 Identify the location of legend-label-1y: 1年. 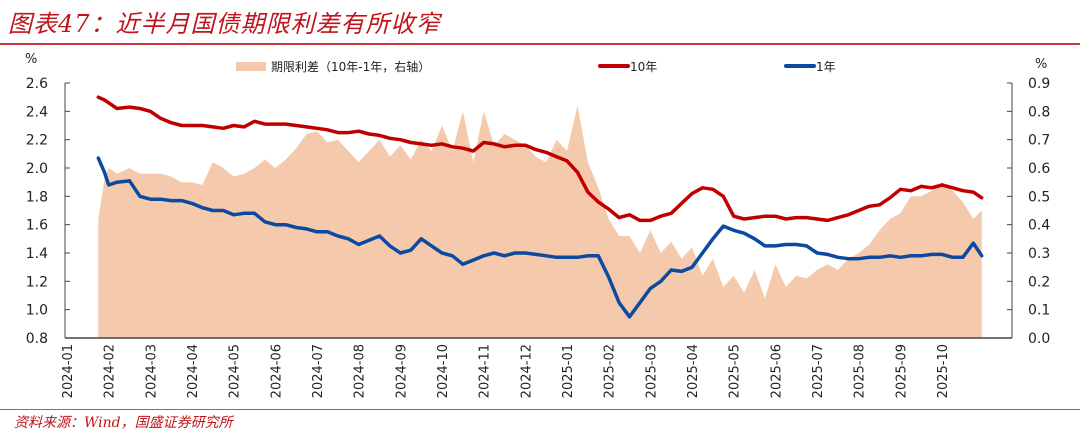
(826, 67).